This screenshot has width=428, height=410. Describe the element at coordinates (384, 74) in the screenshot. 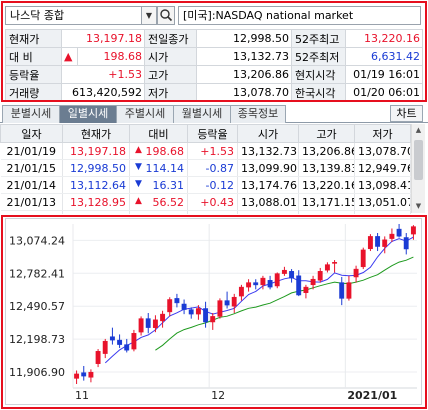

I see `info-value: 01/19 16:01` at that location.